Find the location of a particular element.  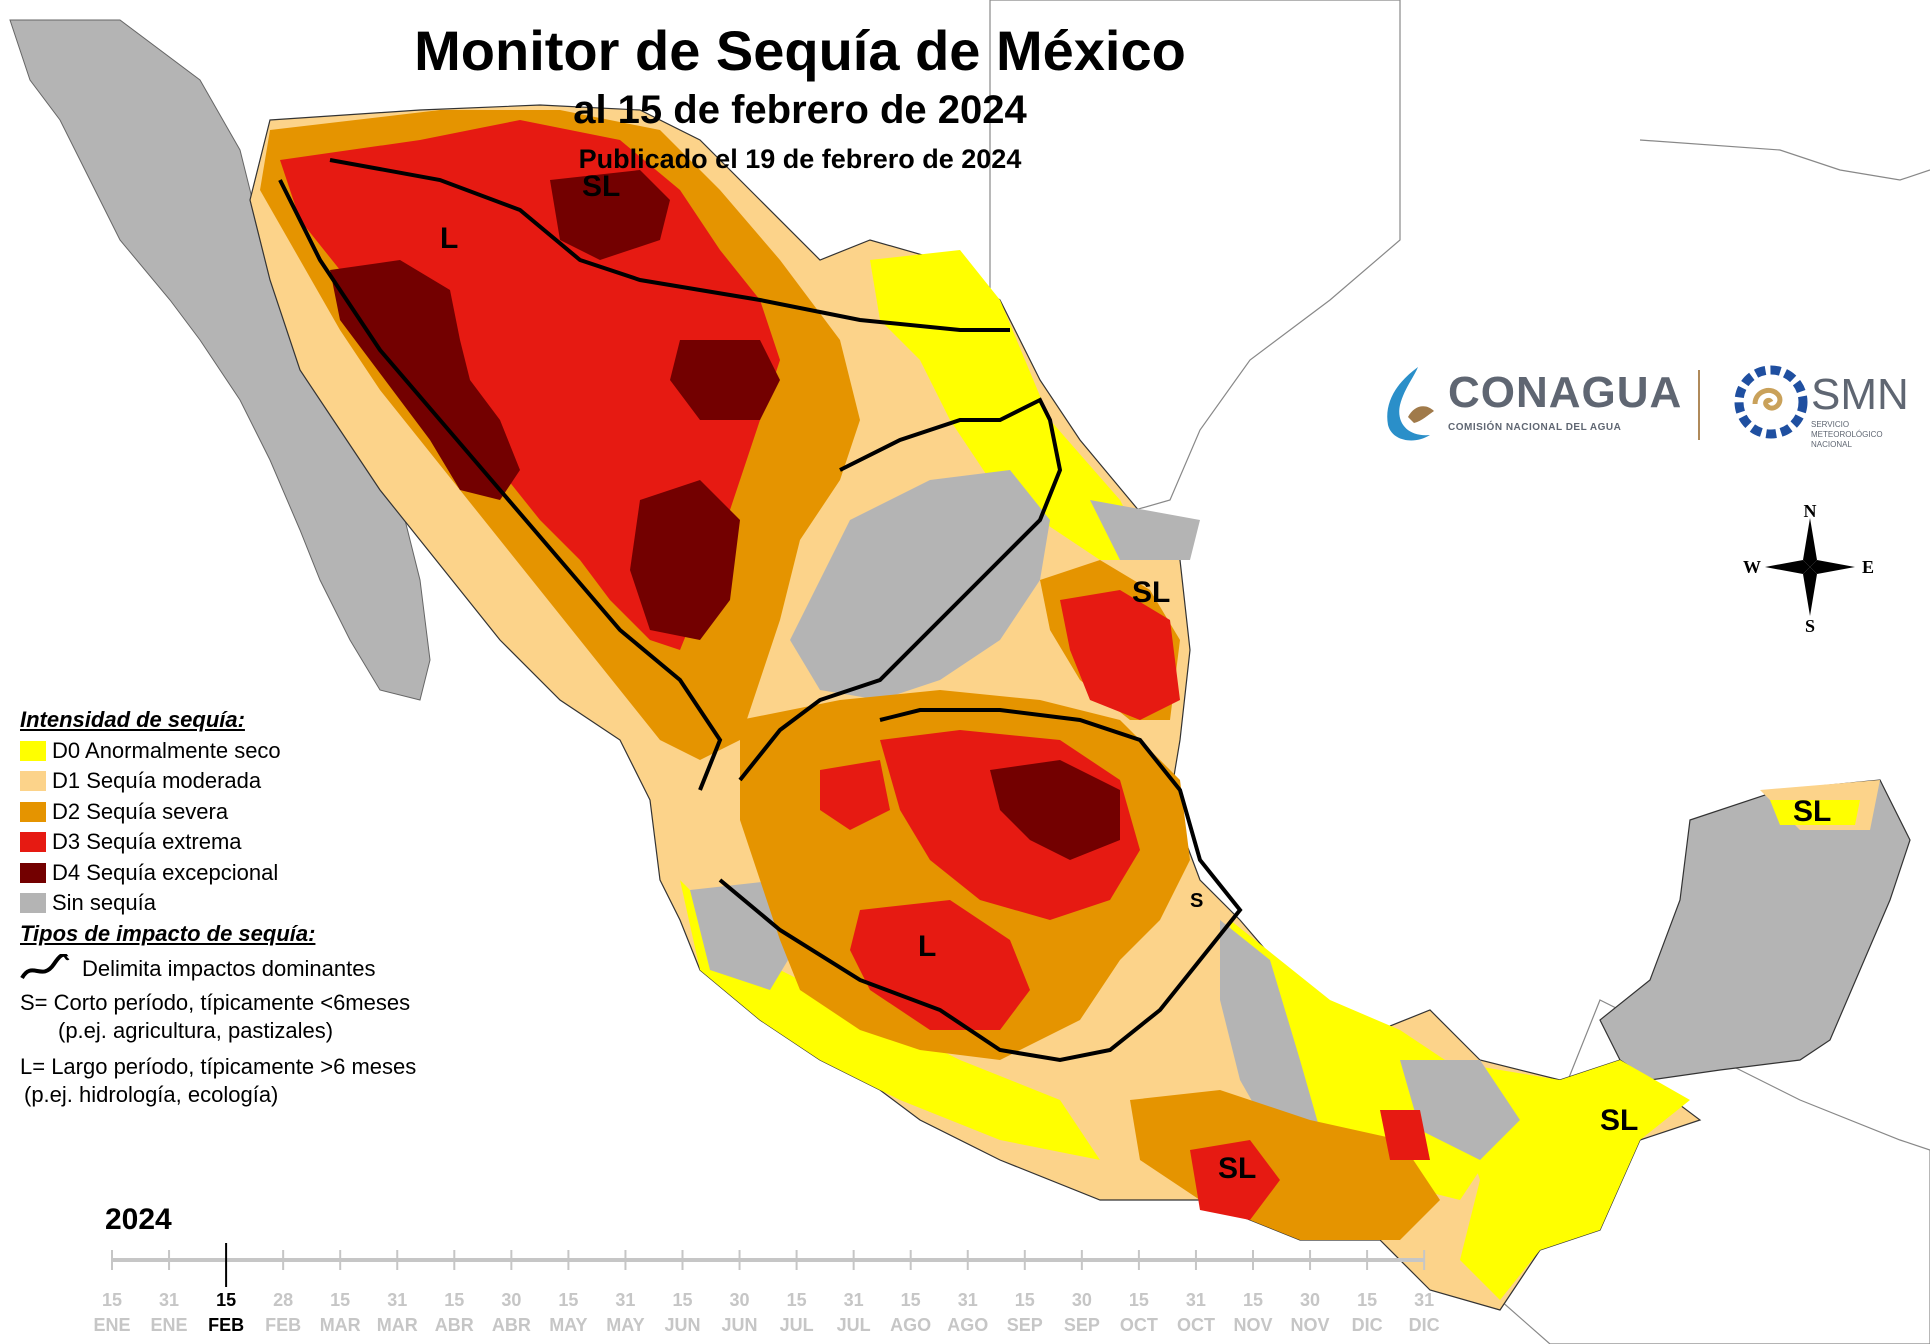

conagua-subtitle: COMISIÓN NACIONAL DEL AGUA is located at coordinates (1535, 427).